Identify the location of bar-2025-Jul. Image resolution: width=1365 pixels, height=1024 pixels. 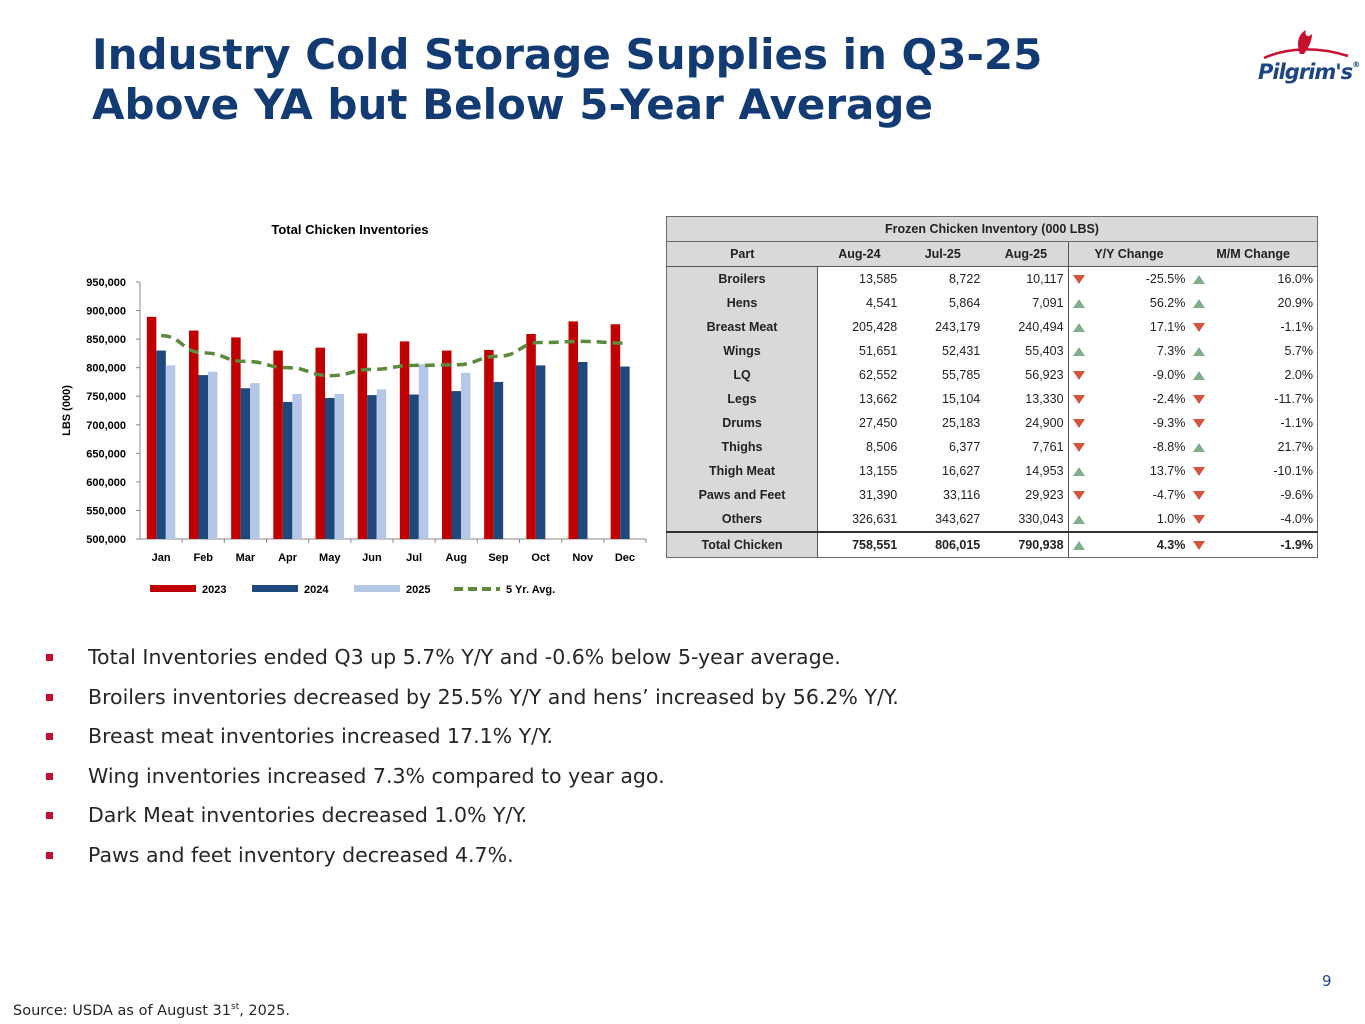
(423, 451).